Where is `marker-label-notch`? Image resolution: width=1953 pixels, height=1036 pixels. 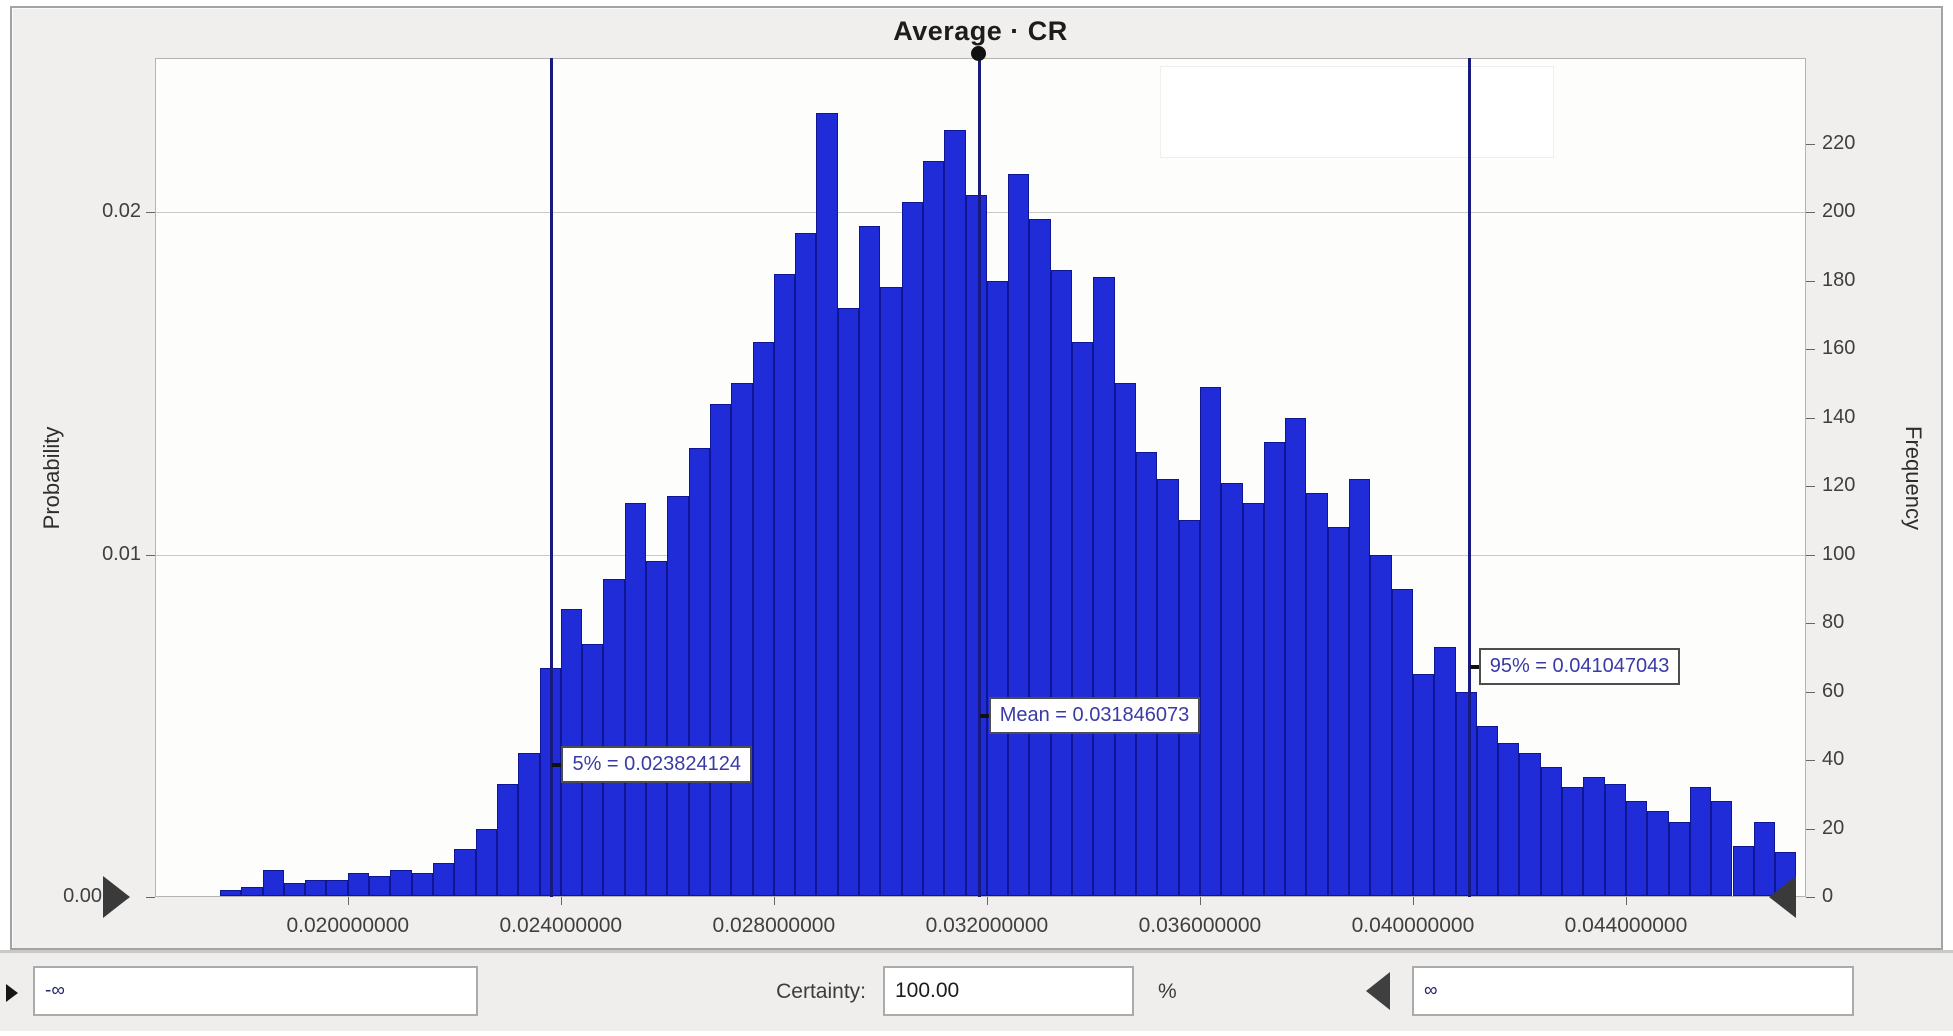
marker-label-notch is located at coordinates (1474, 667).